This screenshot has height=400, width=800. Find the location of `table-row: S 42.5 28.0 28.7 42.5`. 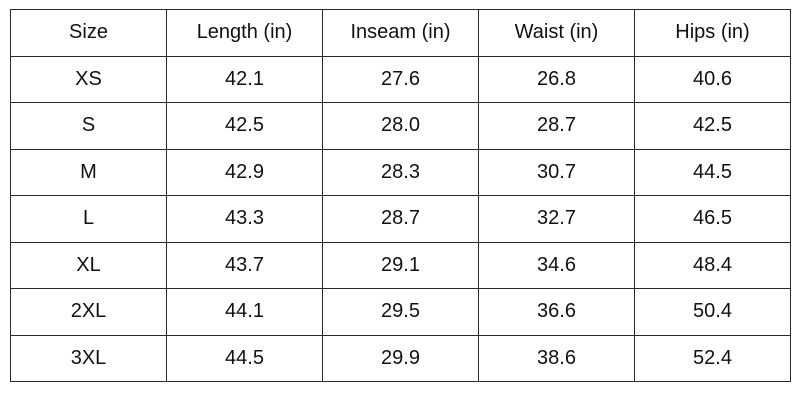

table-row: S 42.5 28.0 28.7 42.5 is located at coordinates (400, 126).